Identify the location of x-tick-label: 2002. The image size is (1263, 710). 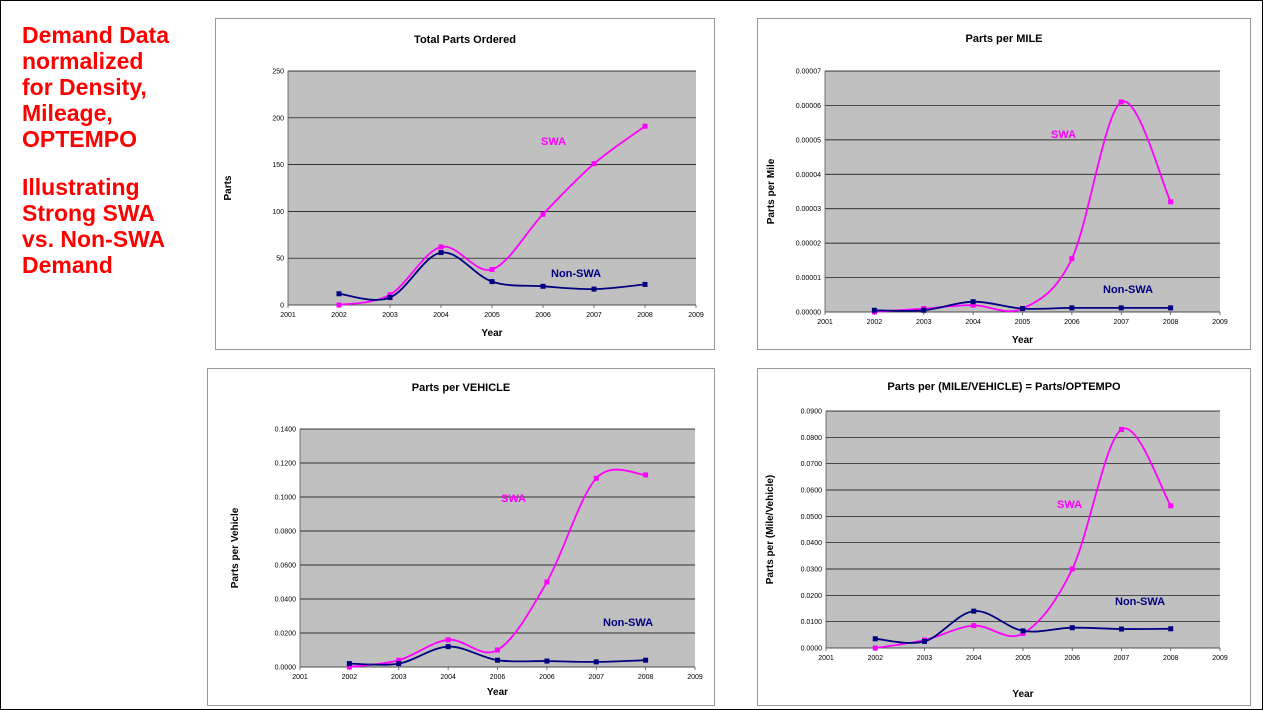
(350, 677).